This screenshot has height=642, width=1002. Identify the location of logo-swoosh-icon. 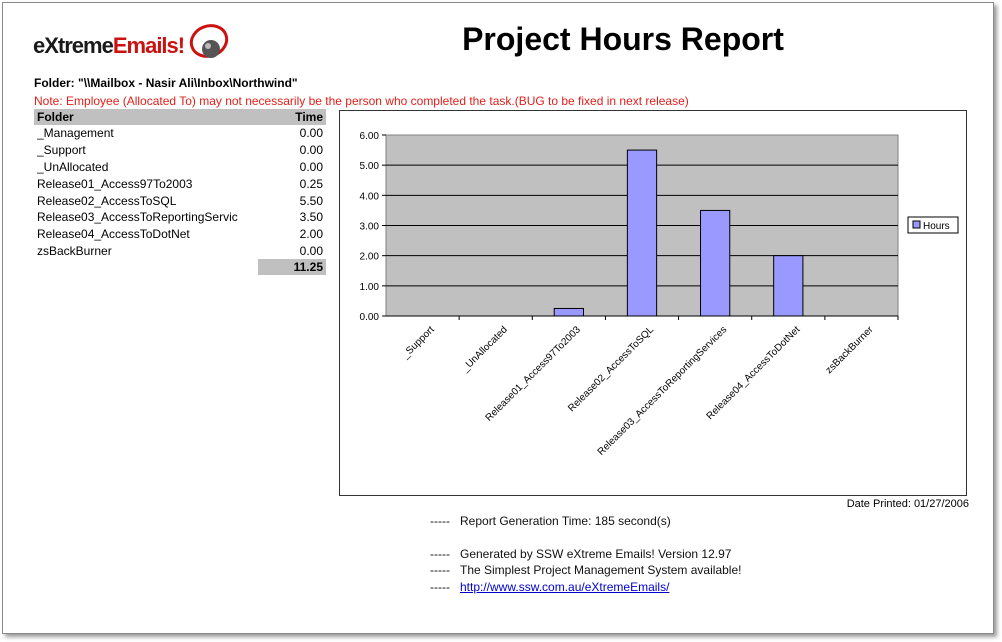
(209, 41).